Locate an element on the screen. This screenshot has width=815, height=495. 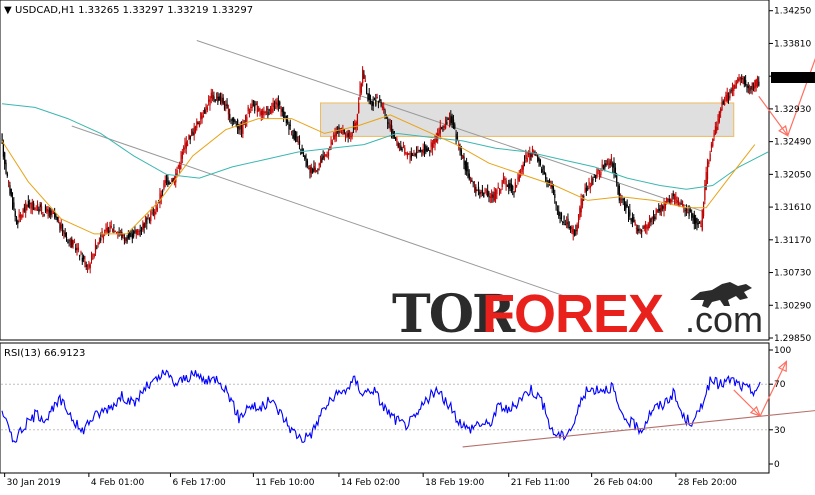
time-tick-label: 14 Feb 02:00 is located at coordinates (370, 483).